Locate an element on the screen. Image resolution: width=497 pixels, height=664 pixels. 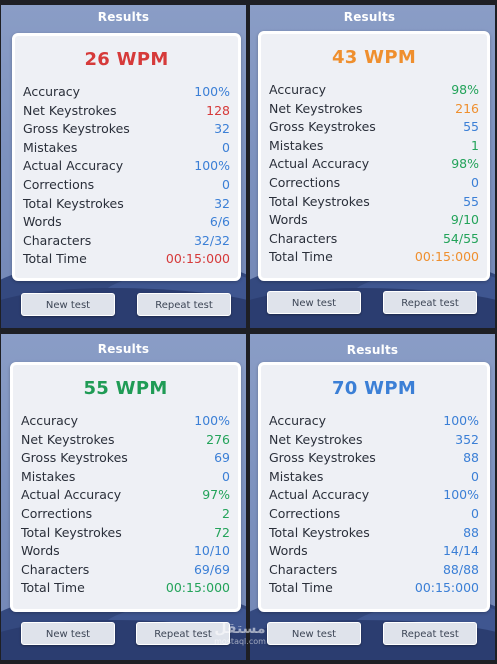
watermark-logo: مستقل mostaql.com is located at coordinates (240, 634).